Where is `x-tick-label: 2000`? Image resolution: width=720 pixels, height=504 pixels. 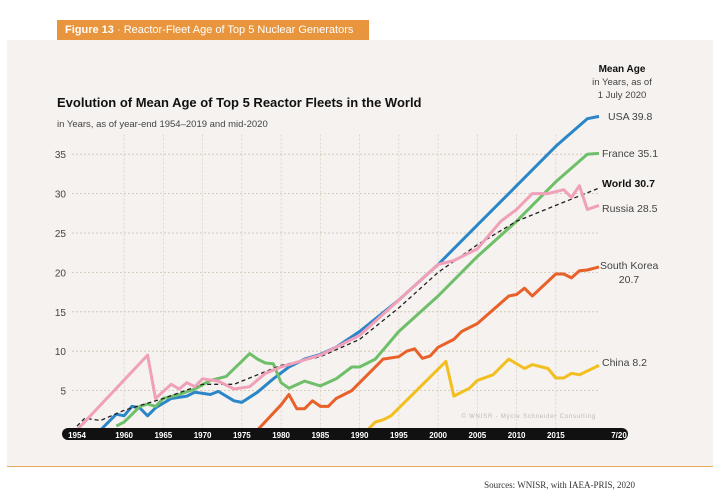
x-tick-label: 2000 is located at coordinates (438, 435).